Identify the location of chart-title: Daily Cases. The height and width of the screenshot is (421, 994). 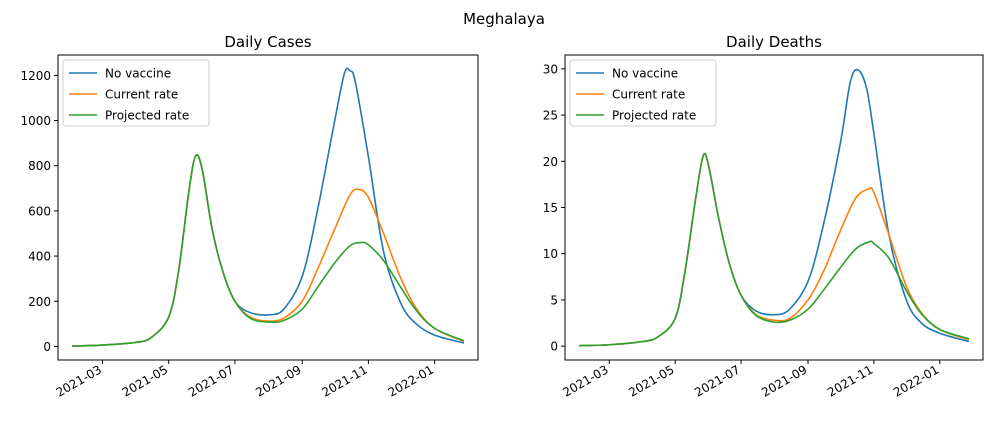
(267, 42).